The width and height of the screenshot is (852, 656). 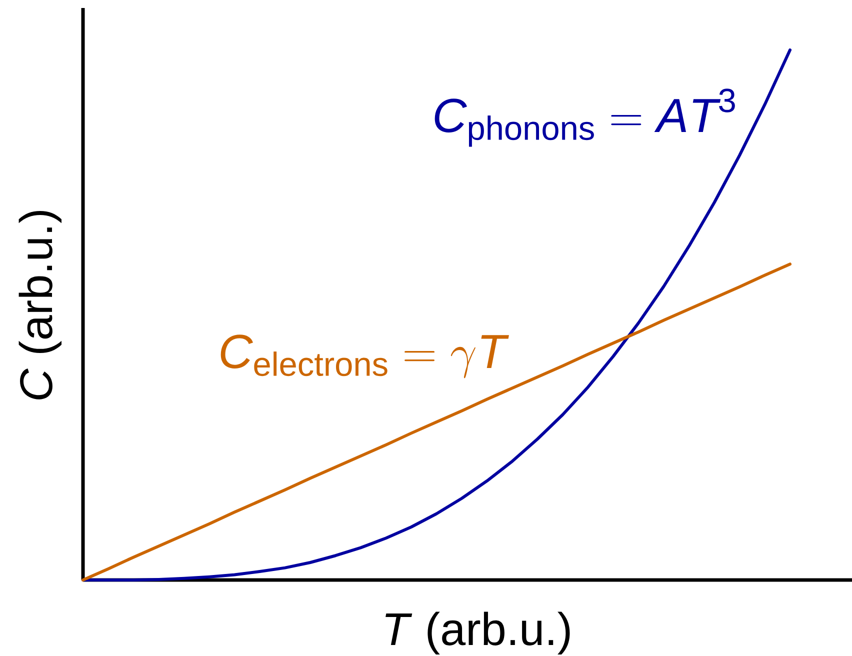 I want to click on y-axis-title: C (arb.u.), so click(x=40, y=305).